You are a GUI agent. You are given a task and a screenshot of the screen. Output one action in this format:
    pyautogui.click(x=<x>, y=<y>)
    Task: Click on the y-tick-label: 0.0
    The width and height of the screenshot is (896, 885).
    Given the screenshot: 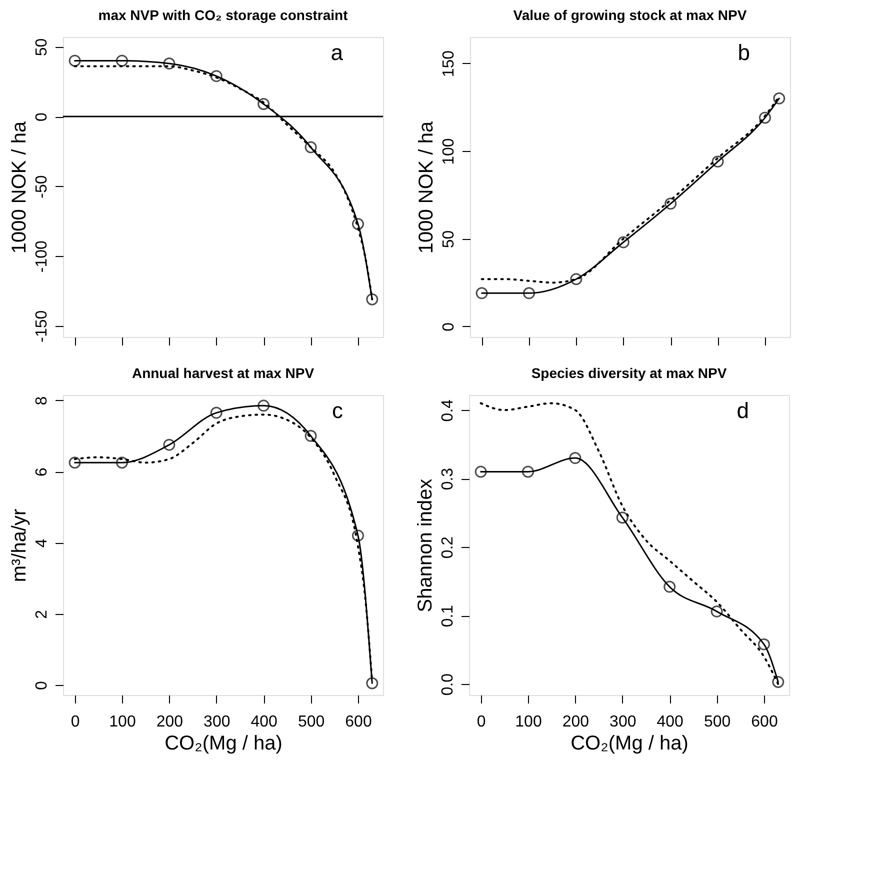 What is the action you would take?
    pyautogui.click(x=448, y=684)
    